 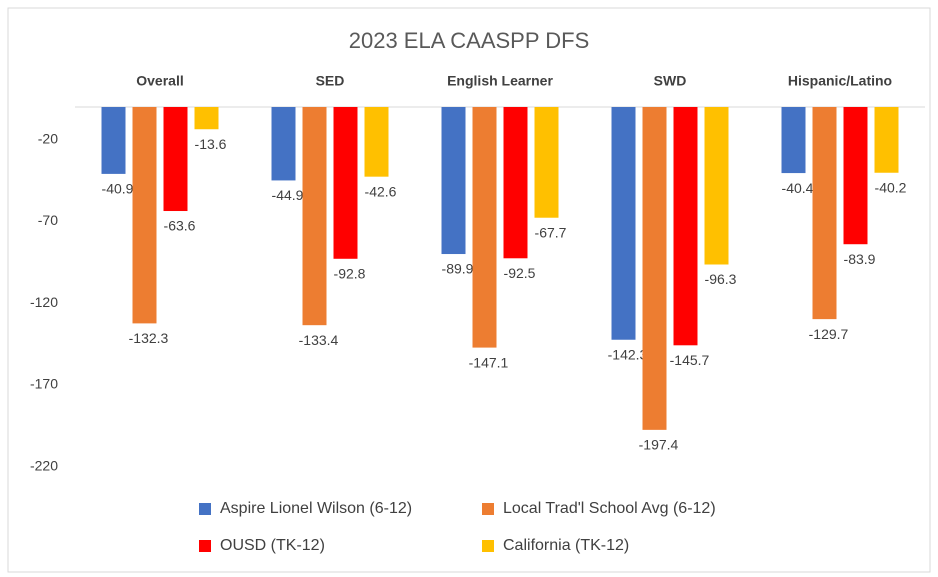 What do you see at coordinates (670, 81) in the screenshot?
I see `category-label: SWD` at bounding box center [670, 81].